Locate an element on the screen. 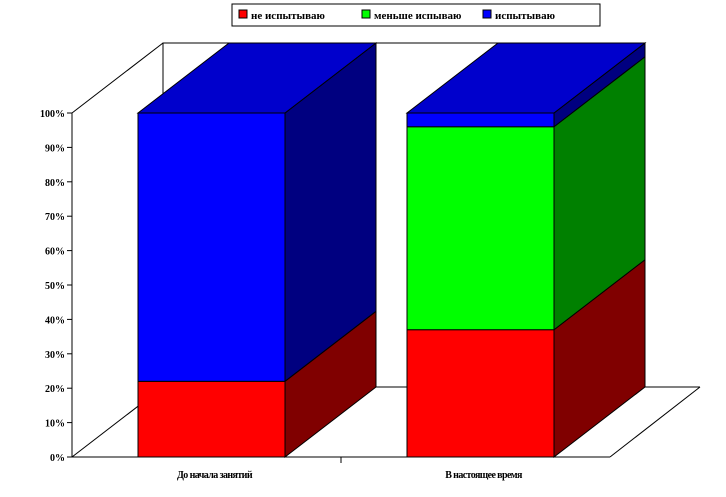  legend-box is located at coordinates (416, 15).